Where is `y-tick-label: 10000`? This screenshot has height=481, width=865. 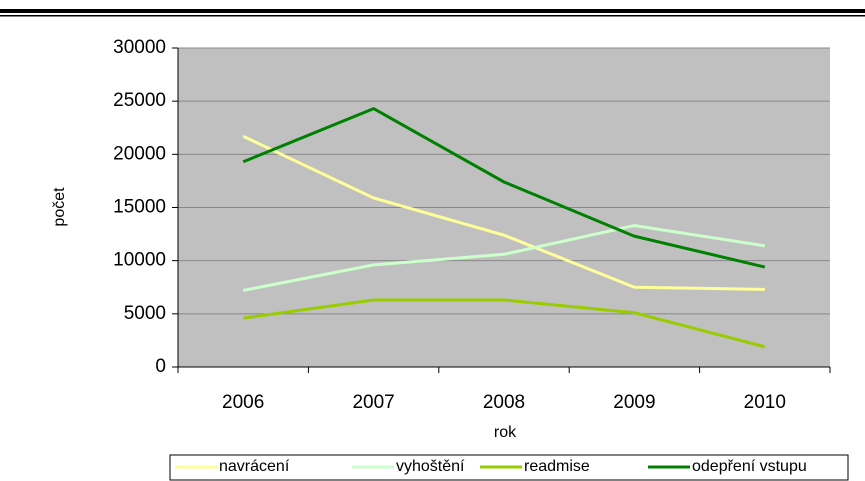
y-tick-label: 10000 is located at coordinates (139, 260).